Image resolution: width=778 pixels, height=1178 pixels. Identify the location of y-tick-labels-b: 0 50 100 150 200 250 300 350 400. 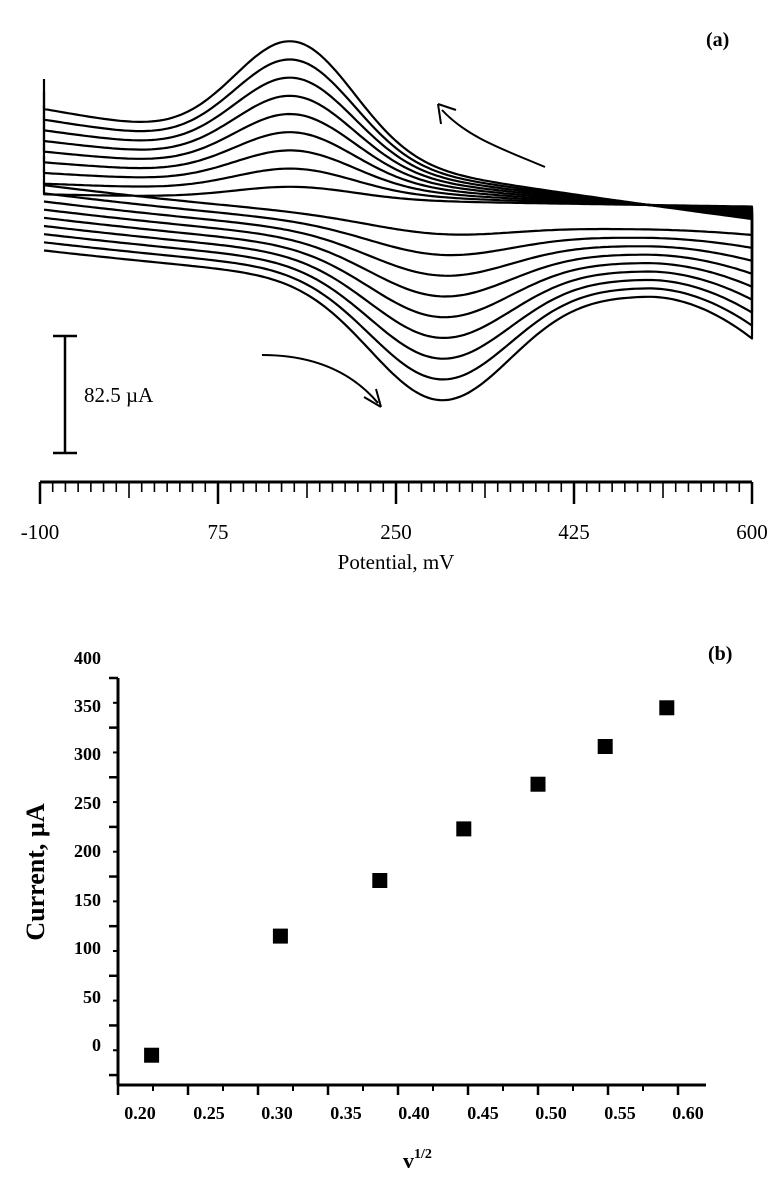
(87, 851).